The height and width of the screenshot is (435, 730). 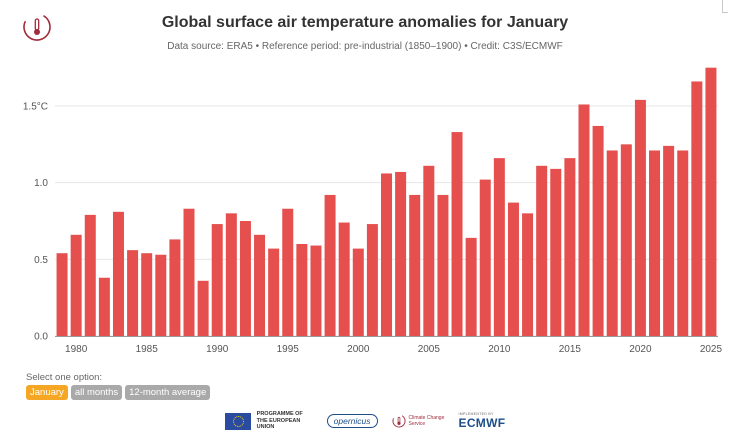 What do you see at coordinates (711, 349) in the screenshot?
I see `x-tick-label: 2025` at bounding box center [711, 349].